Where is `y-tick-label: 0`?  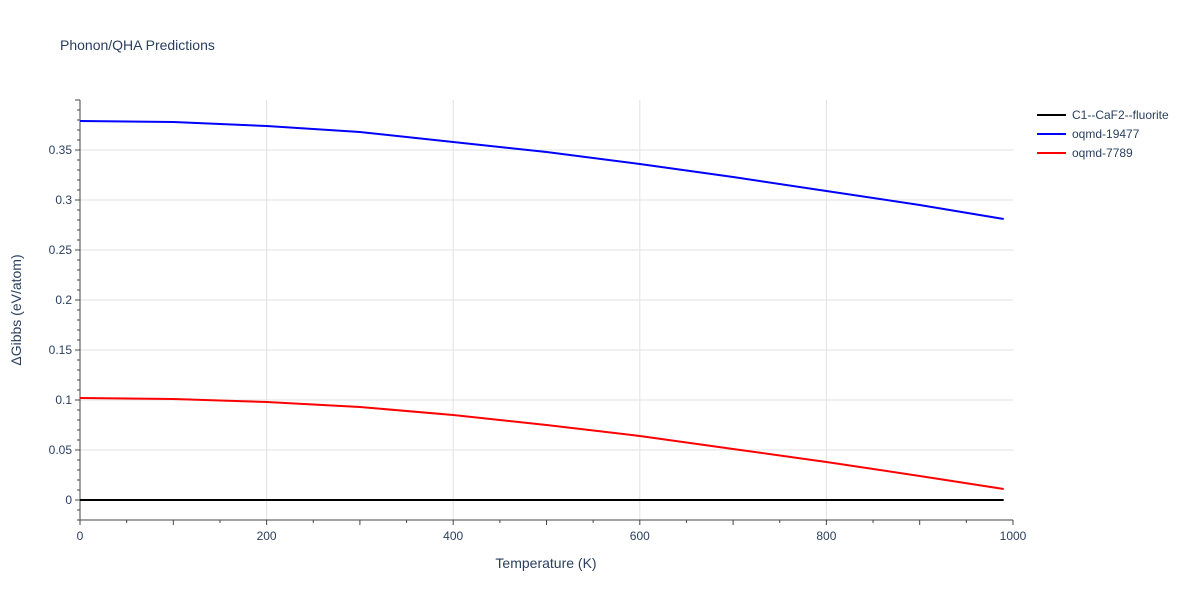
y-tick-label: 0 is located at coordinates (68, 500).